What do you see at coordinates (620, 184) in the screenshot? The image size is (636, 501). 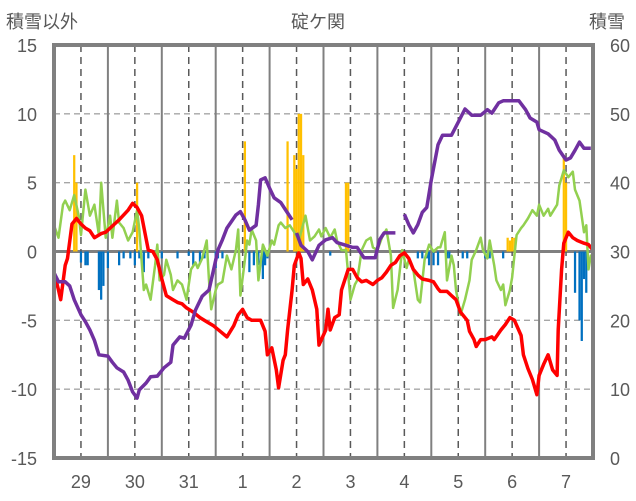 I see `right-axis-tick-label: 40` at bounding box center [620, 184].